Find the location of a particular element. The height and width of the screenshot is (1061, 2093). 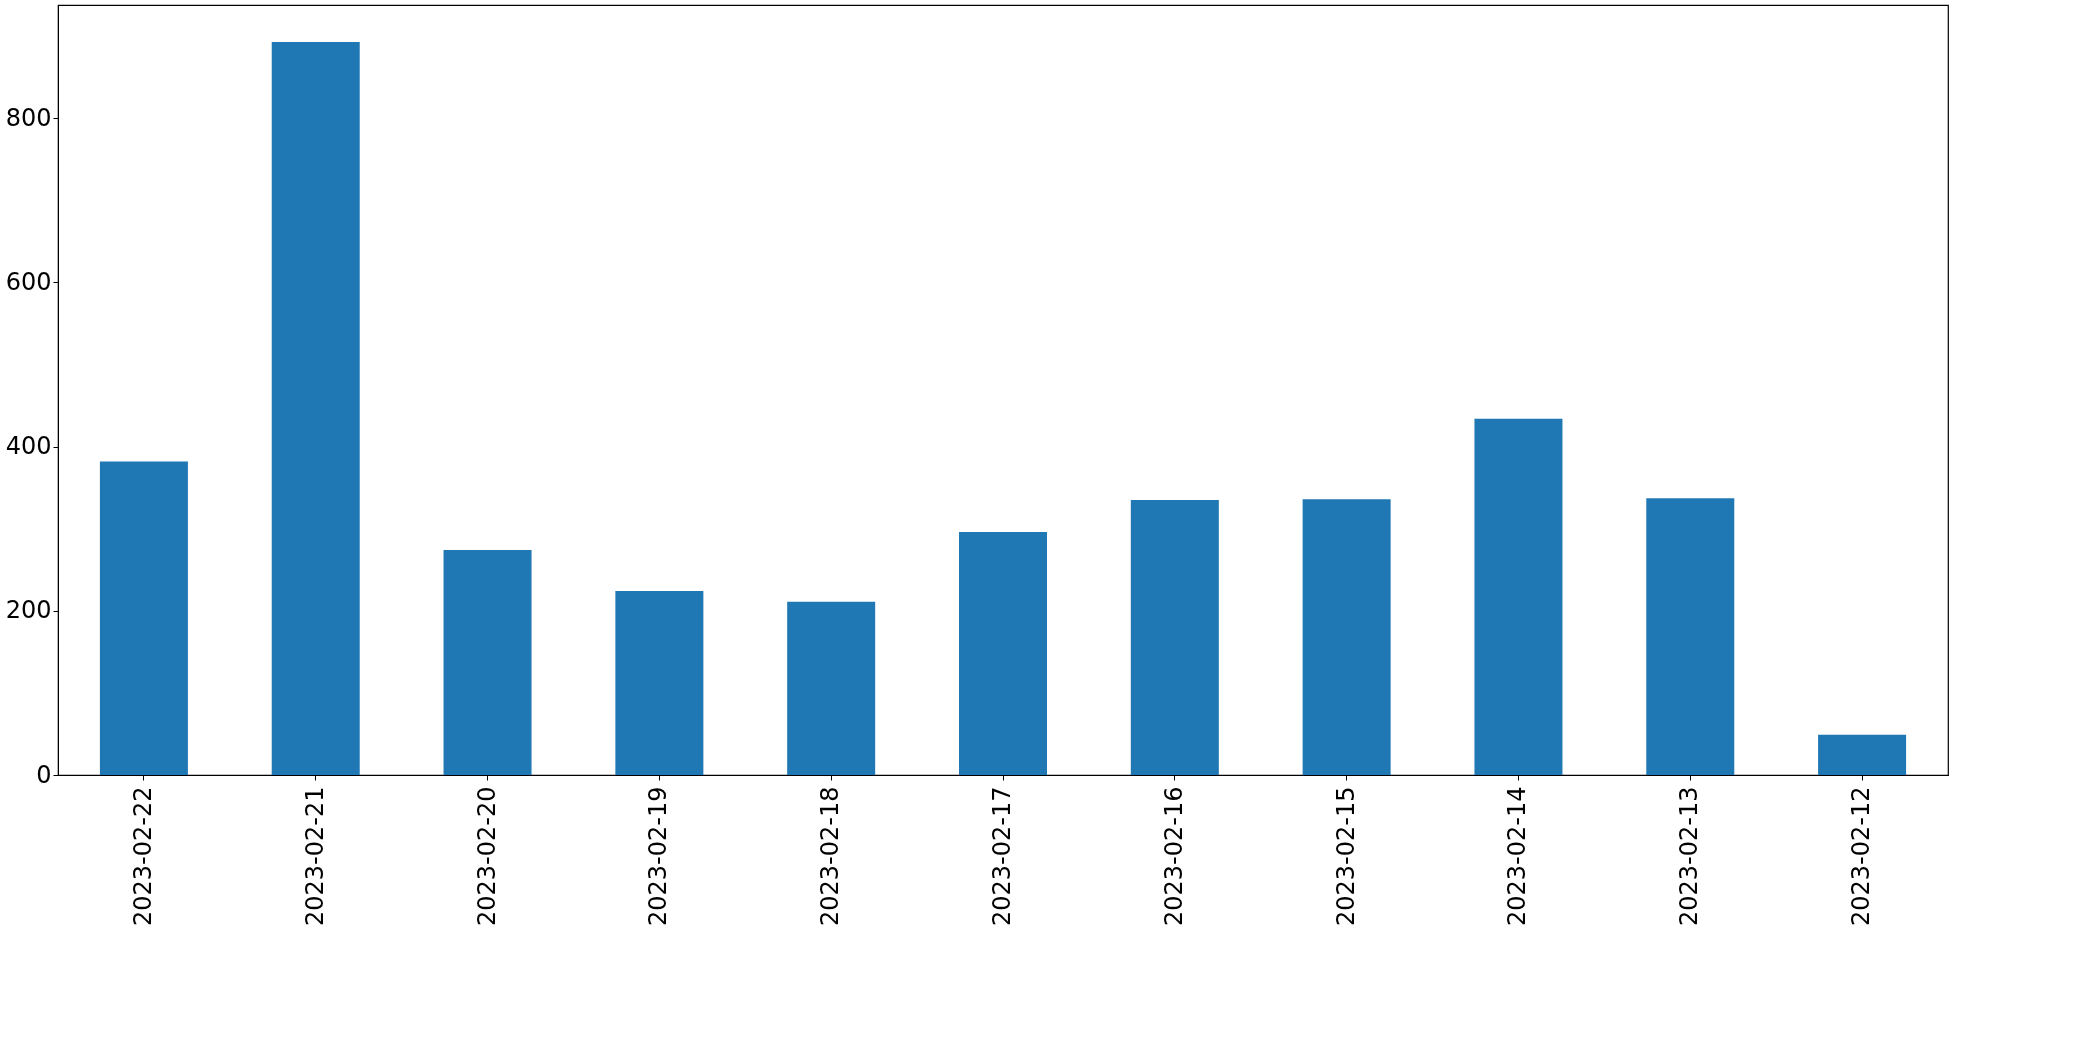

x-tick-label: 2023-02-15 is located at coordinates (1345, 856).